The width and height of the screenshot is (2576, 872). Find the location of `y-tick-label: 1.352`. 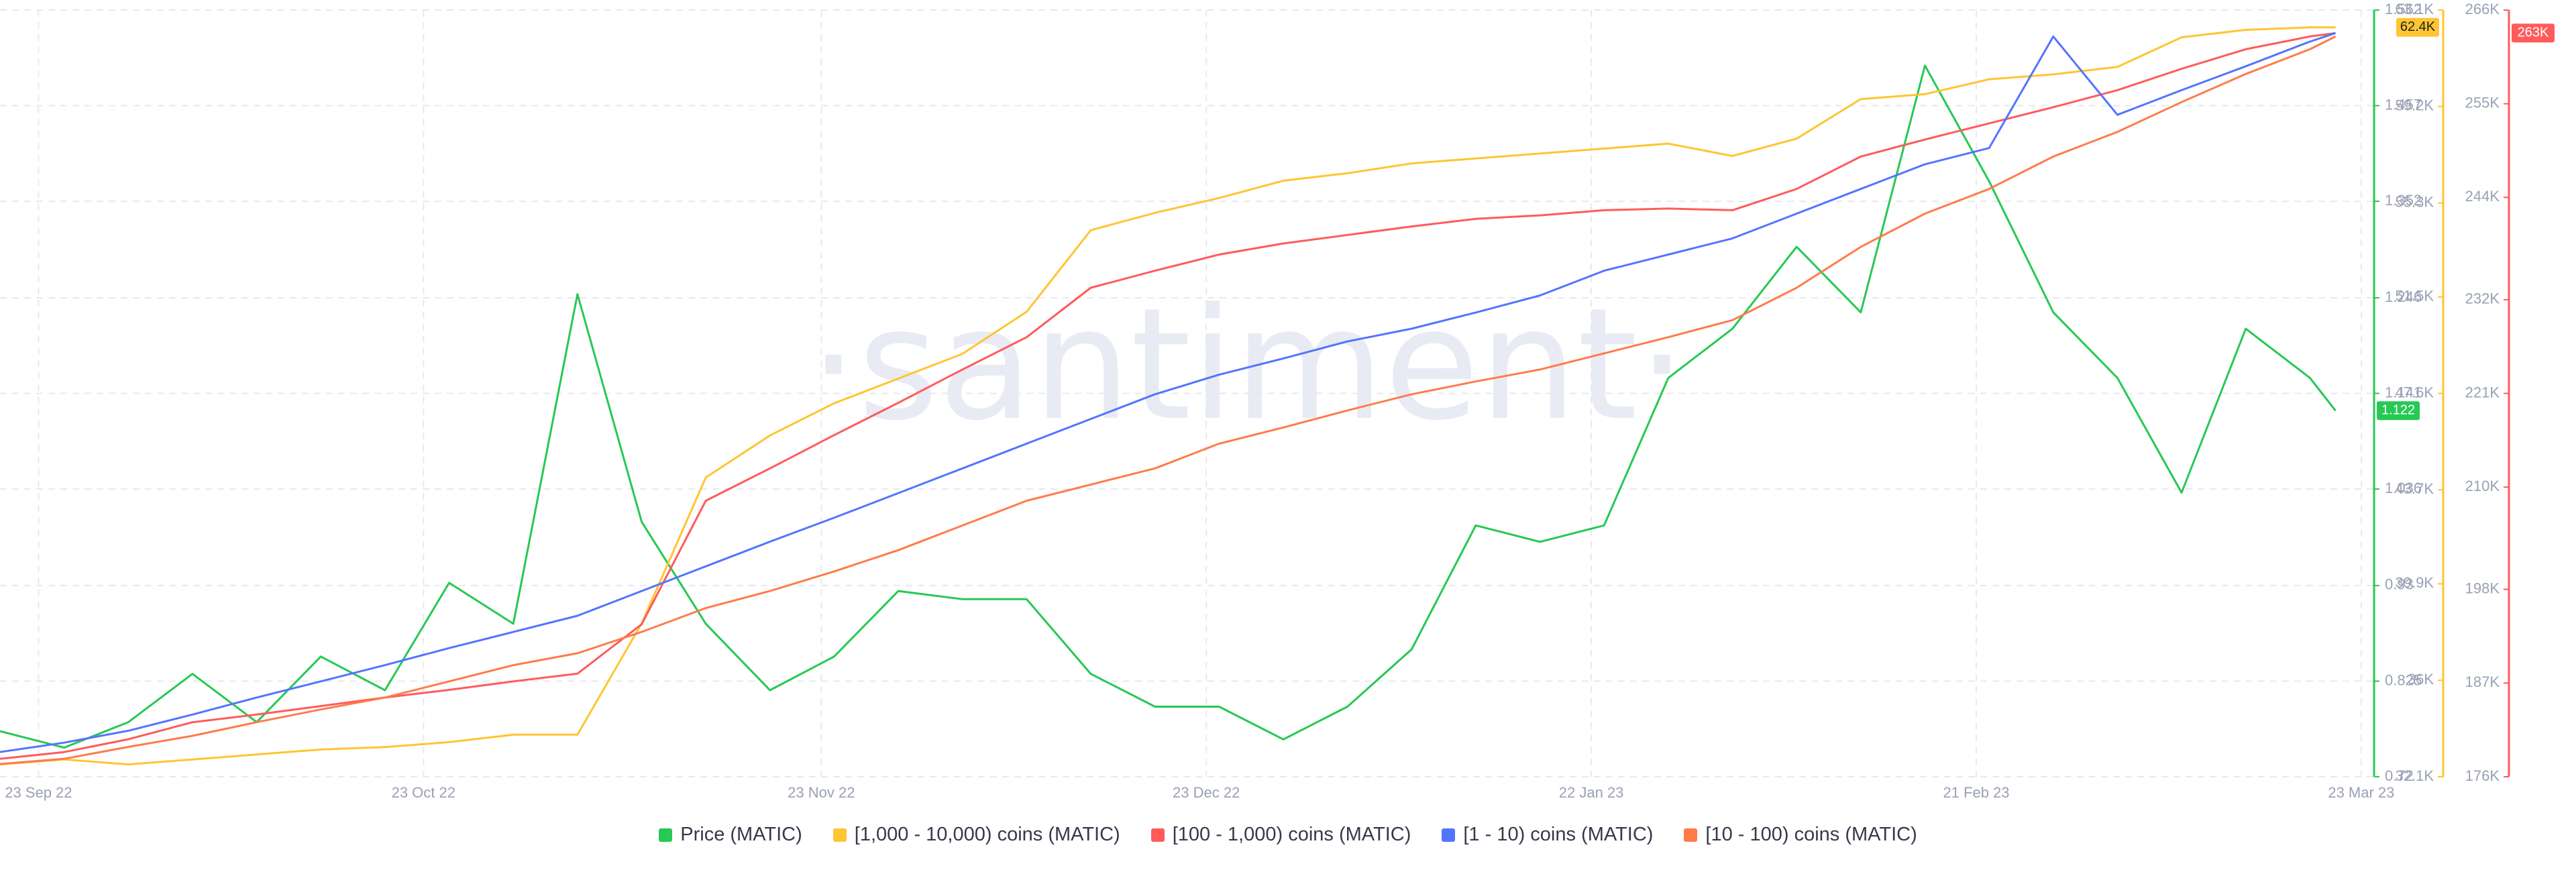

y-tick-label: 1.352 is located at coordinates (2403, 200).